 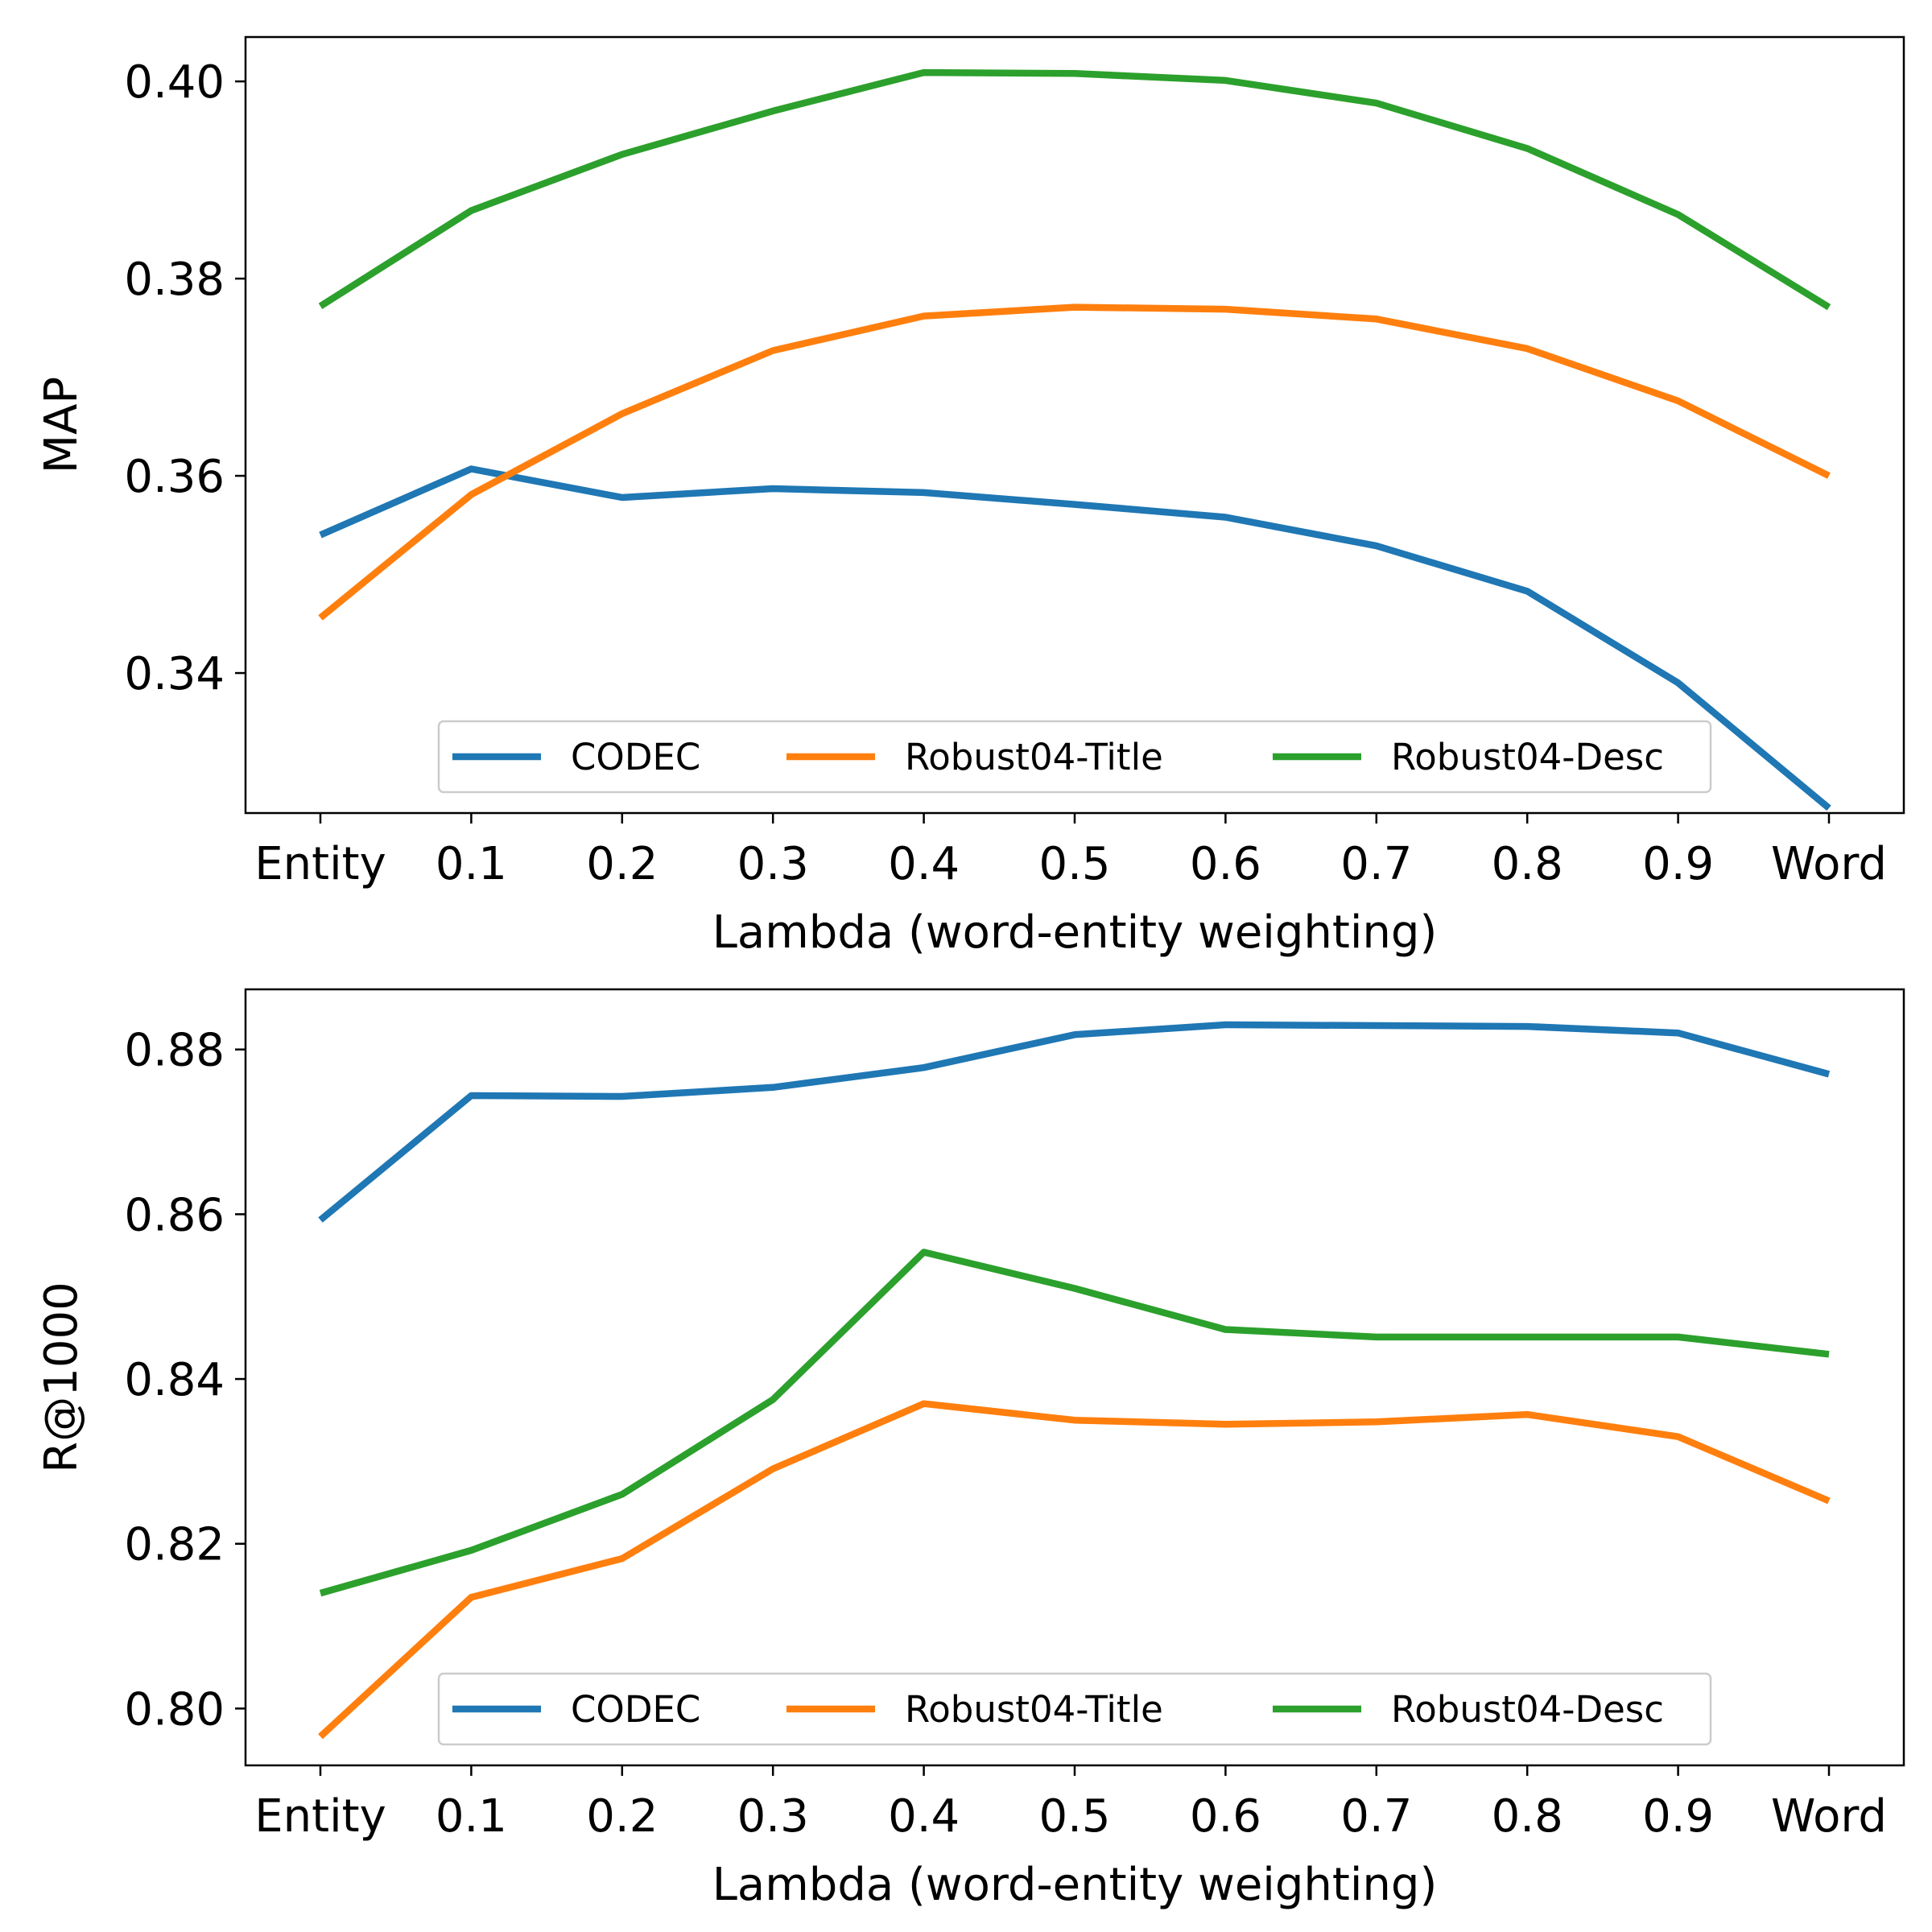 I want to click on recall-series-robust04-desc-line, so click(x=1074, y=1423).